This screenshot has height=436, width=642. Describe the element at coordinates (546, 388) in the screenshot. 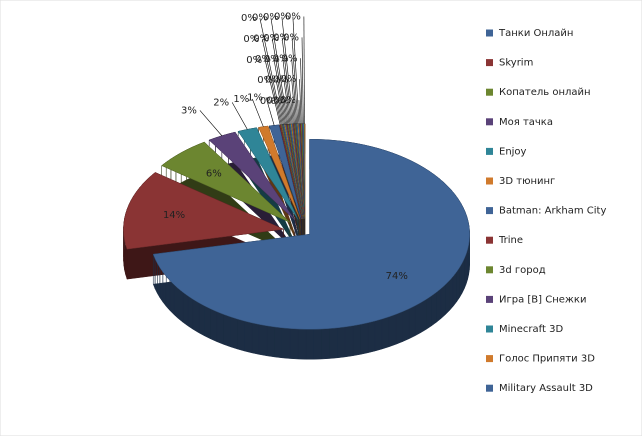

I see `legend-label: Military Assault 3D` at that location.